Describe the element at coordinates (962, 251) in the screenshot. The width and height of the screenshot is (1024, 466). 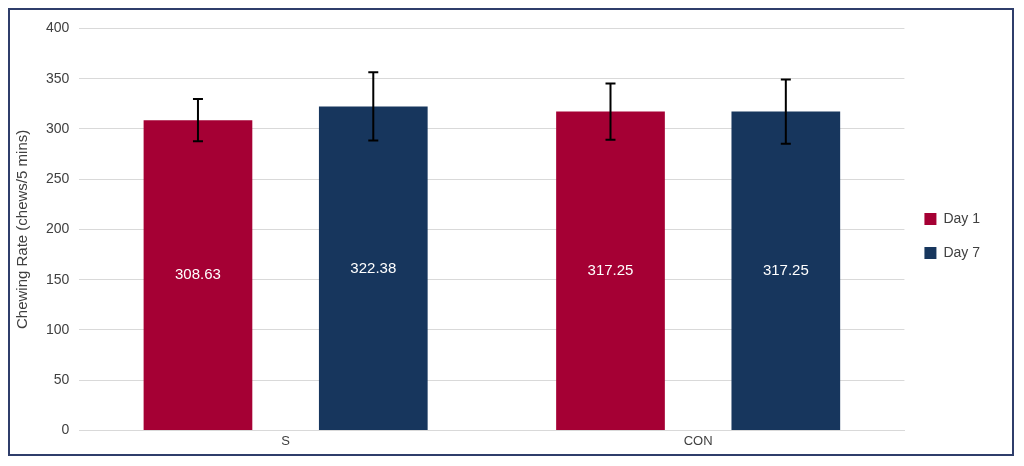
I see `legend-label: Day 7` at that location.